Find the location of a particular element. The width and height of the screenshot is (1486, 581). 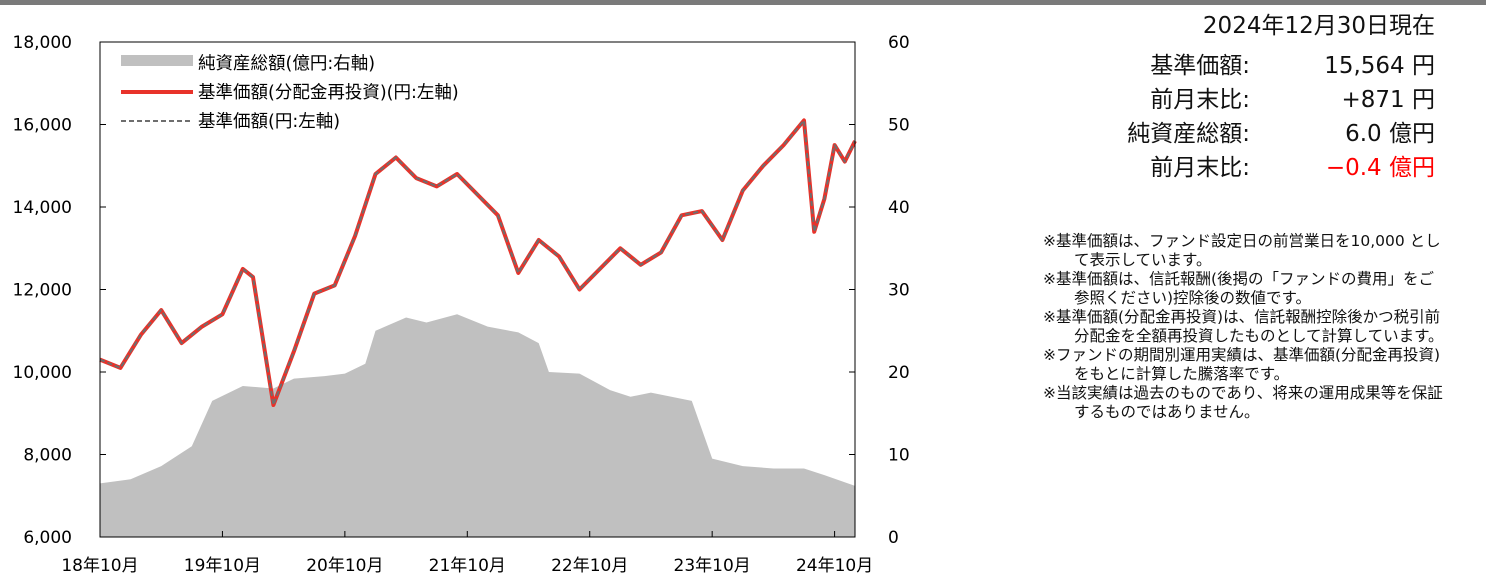

as-of-date: 2024年12月30日現在 is located at coordinates (1318, 26).